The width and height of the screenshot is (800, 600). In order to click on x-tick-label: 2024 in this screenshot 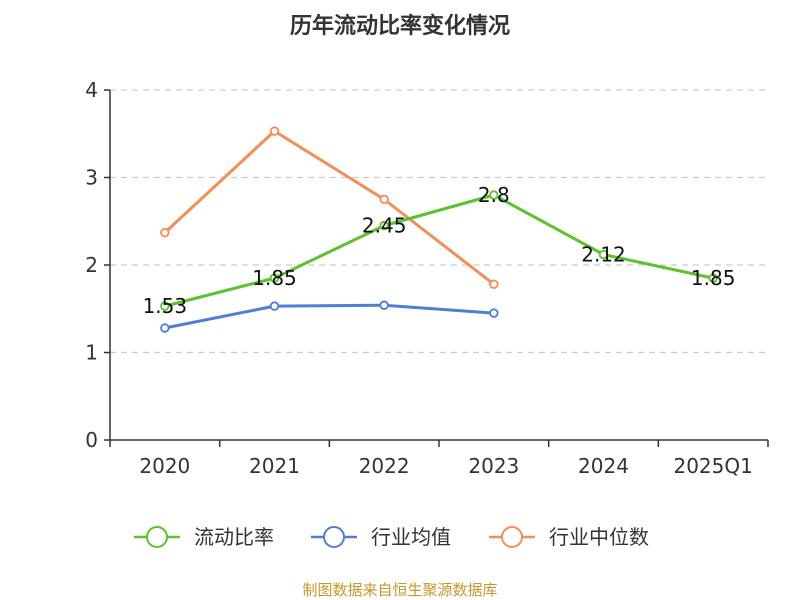, I will do `click(603, 466)`.